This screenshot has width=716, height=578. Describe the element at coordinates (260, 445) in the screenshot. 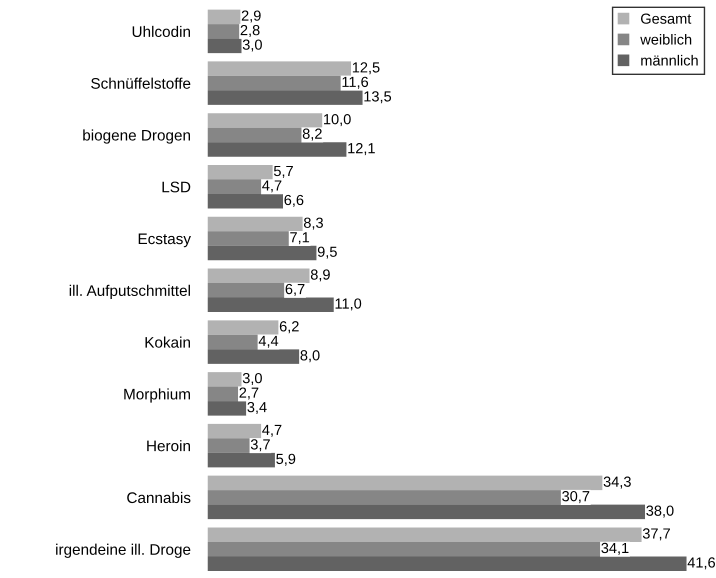

I see `data-label: 3,7` at that location.